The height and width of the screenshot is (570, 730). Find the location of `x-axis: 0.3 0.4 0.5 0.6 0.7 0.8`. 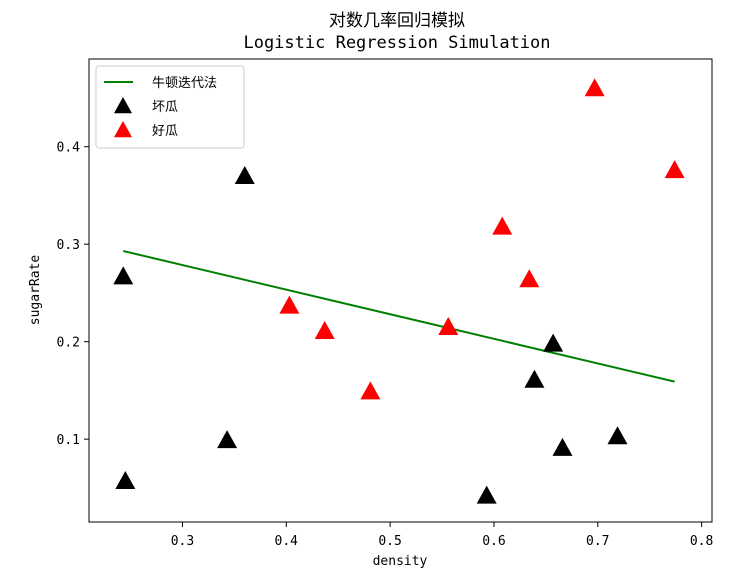

x-axis: 0.3 0.4 0.5 0.6 0.7 0.8 is located at coordinates (442, 535).